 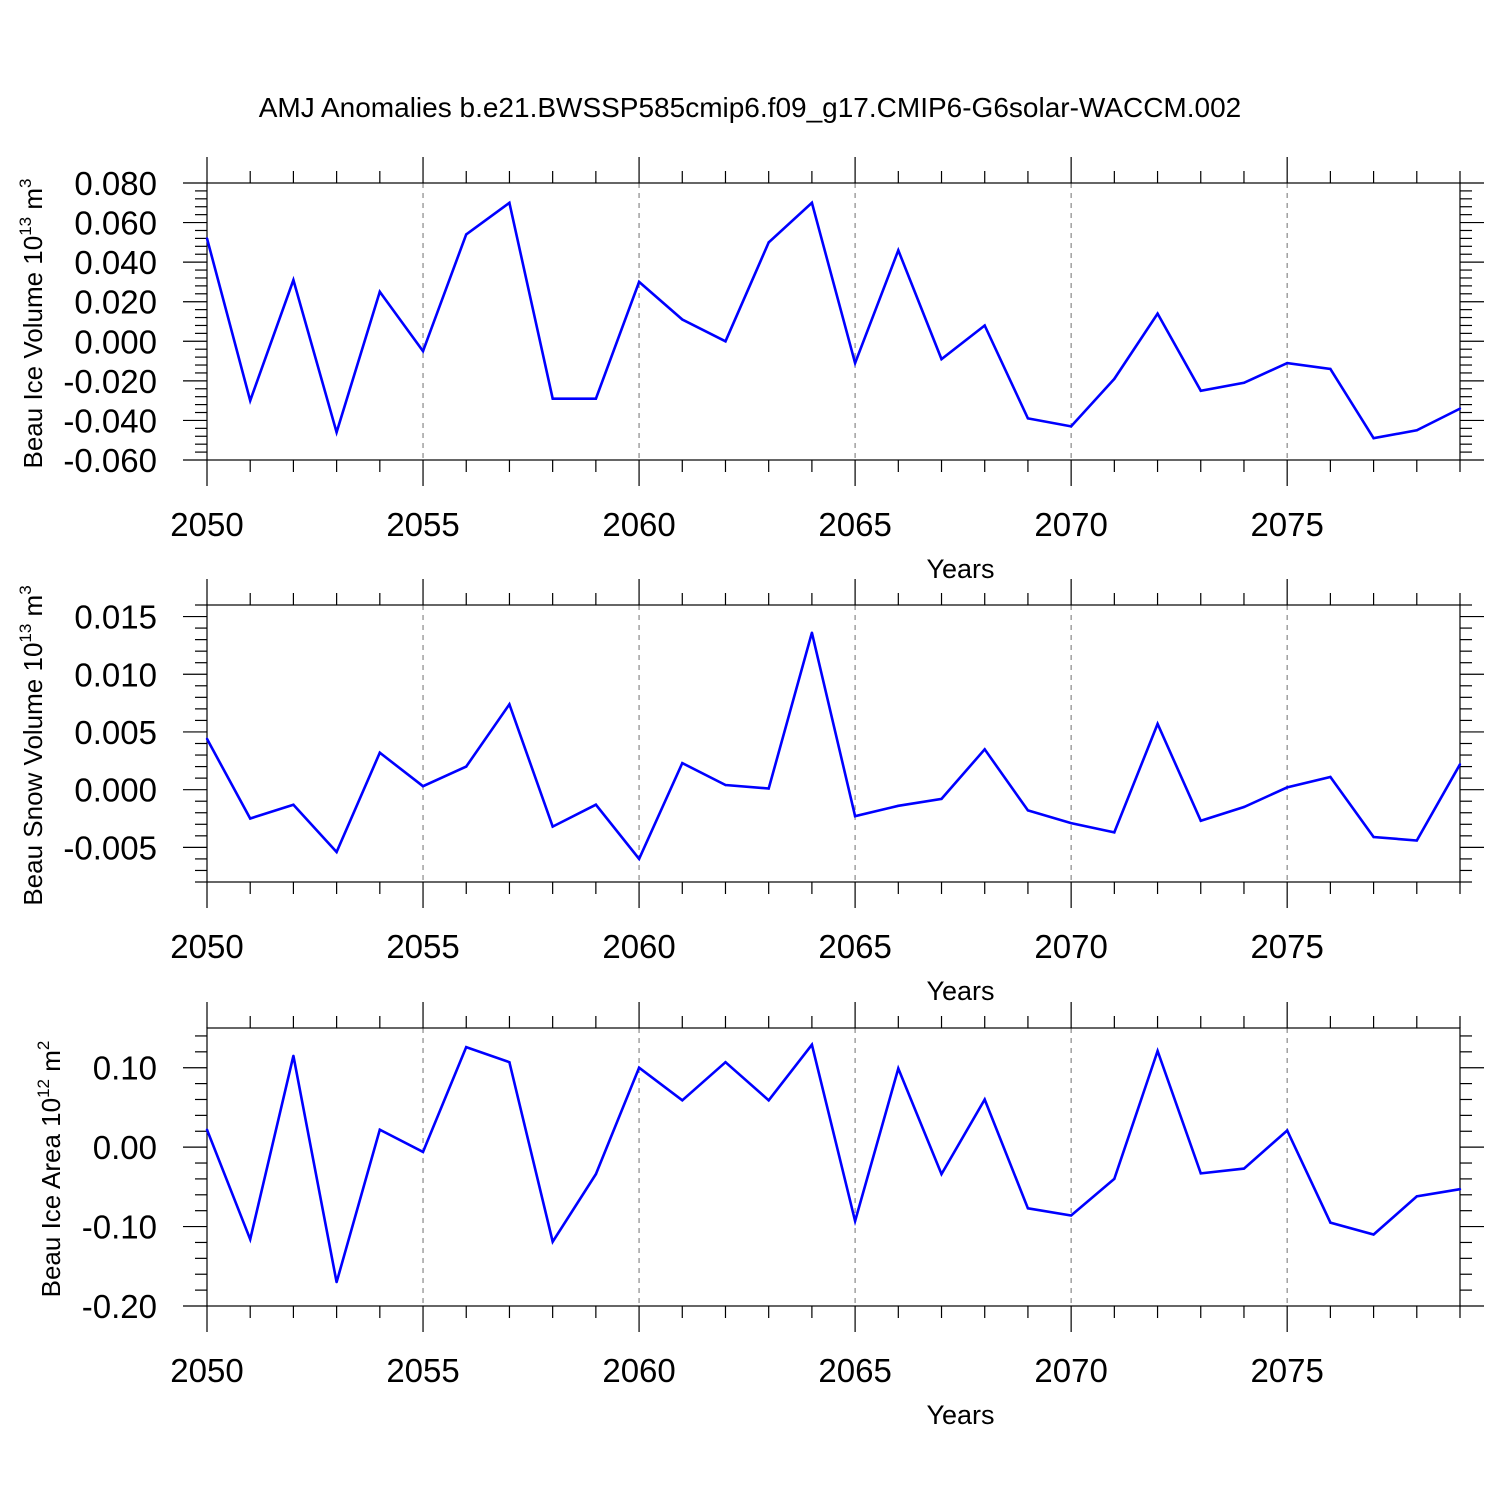 I want to click on y-tick-label: -0.060, so click(x=110, y=460).